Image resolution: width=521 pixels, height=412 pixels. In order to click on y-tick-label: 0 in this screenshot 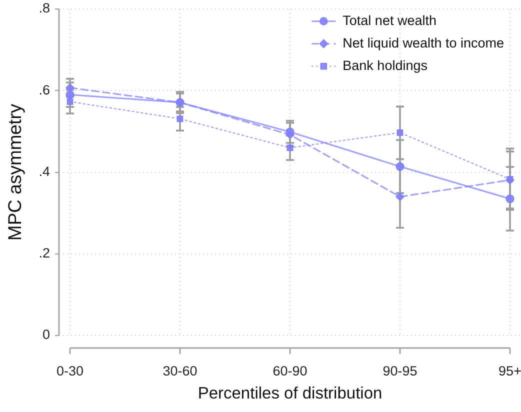, I will do `click(46, 334)`.